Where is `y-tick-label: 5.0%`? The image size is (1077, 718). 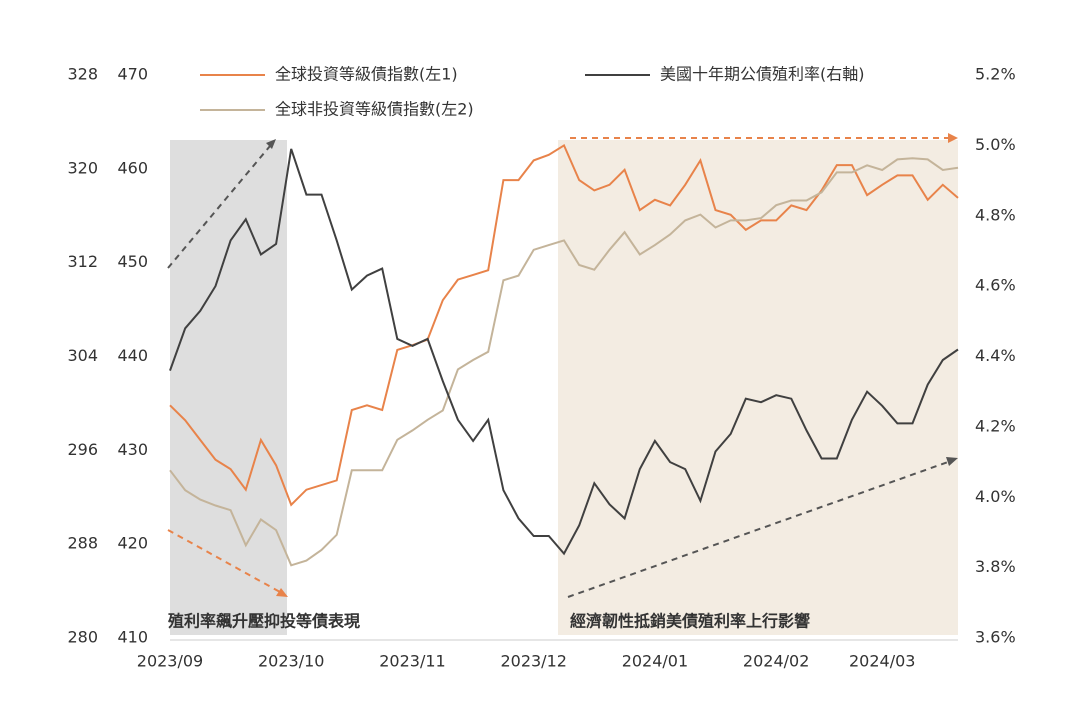
y-tick-label: 5.0% is located at coordinates (995, 144).